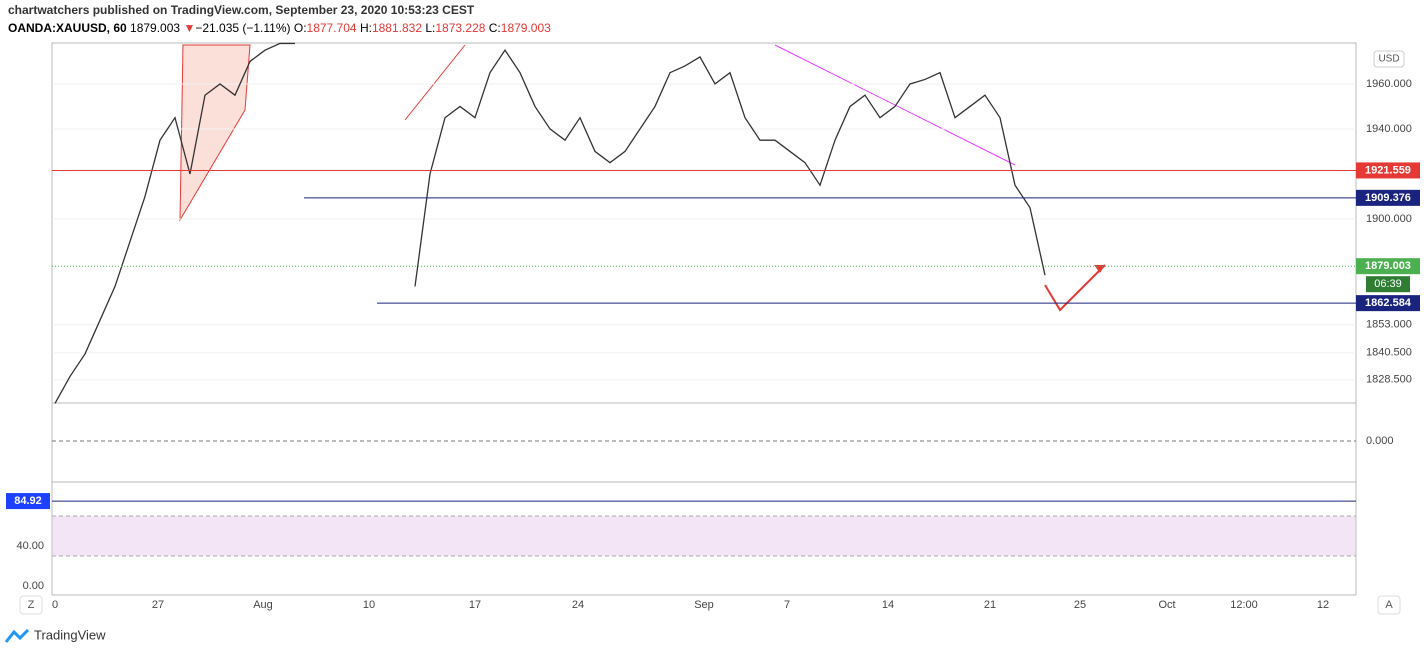 Image resolution: width=1426 pixels, height=660 pixels. What do you see at coordinates (1389, 129) in the screenshot?
I see `y-tick-label: 1940.000` at bounding box center [1389, 129].